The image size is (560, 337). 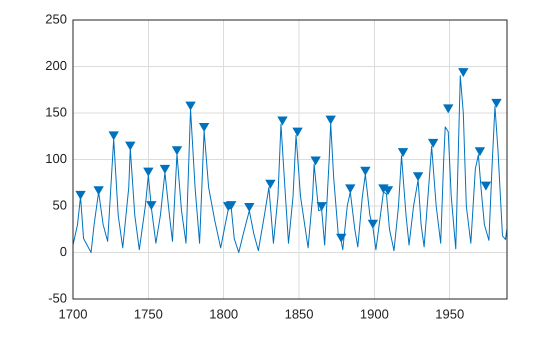 I want to click on x-tick-label: 1900, so click(x=374, y=314).